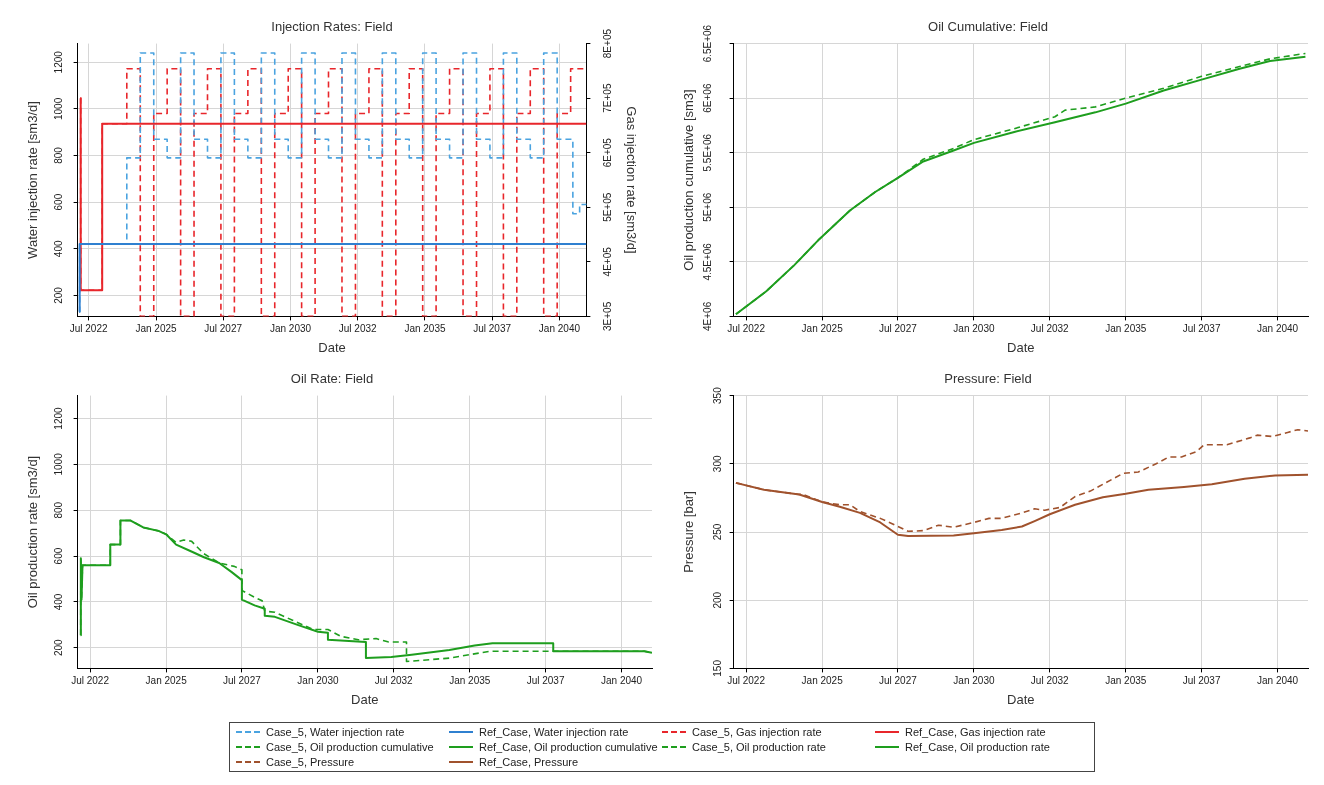 This screenshot has width=1324, height=785. What do you see at coordinates (988, 379) in the screenshot?
I see `chart-title: Pressure: Field` at bounding box center [988, 379].